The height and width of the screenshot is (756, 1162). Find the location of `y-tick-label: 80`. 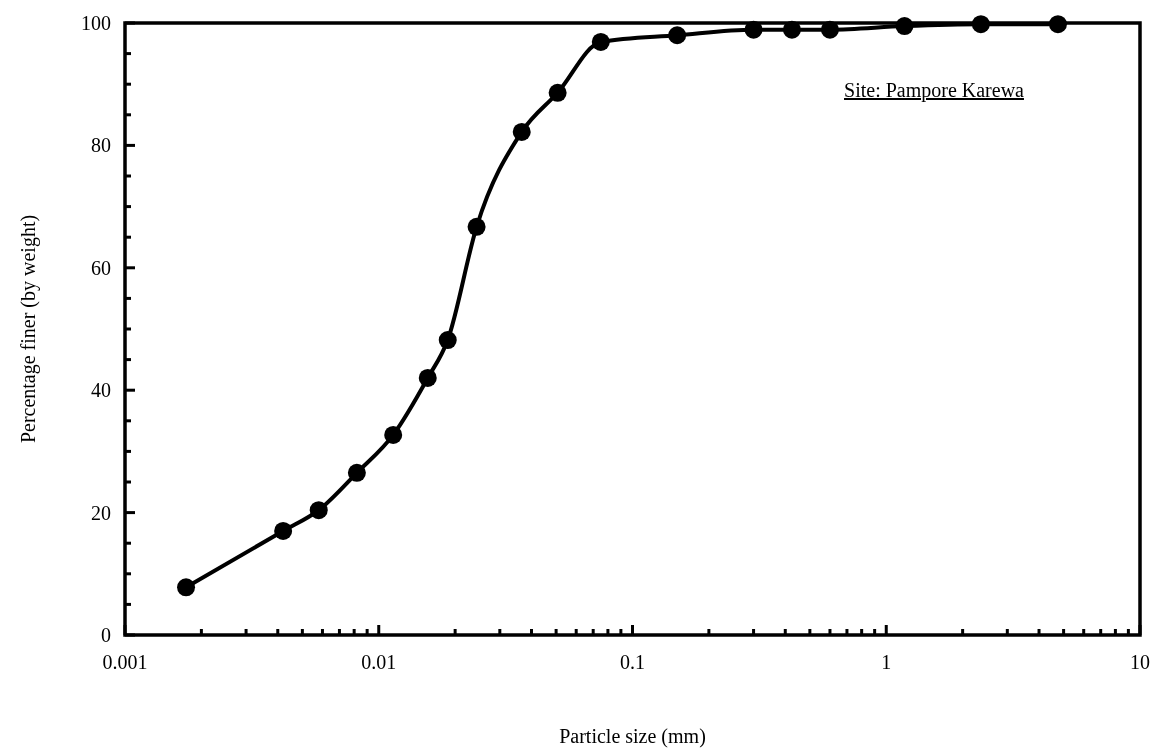

y-tick-label: 80 is located at coordinates (101, 145).